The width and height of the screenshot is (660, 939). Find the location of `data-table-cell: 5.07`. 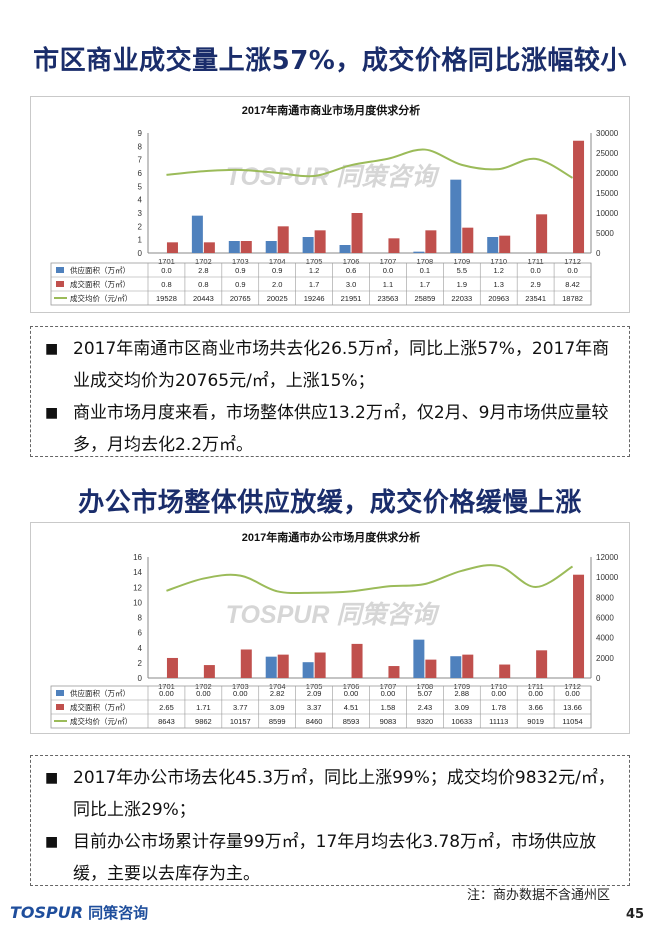

data-table-cell: 5.07 is located at coordinates (425, 693).